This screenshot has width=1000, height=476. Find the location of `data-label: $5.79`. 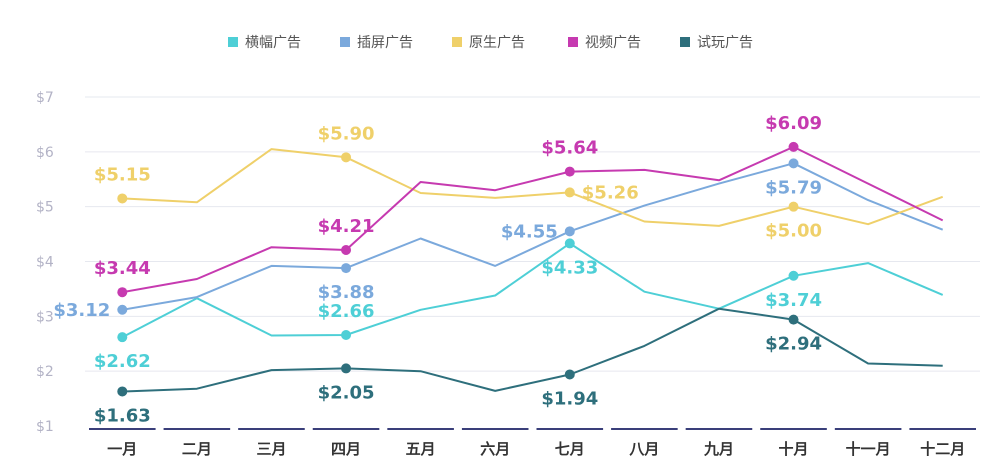

data-label: $5.79 is located at coordinates (793, 187).